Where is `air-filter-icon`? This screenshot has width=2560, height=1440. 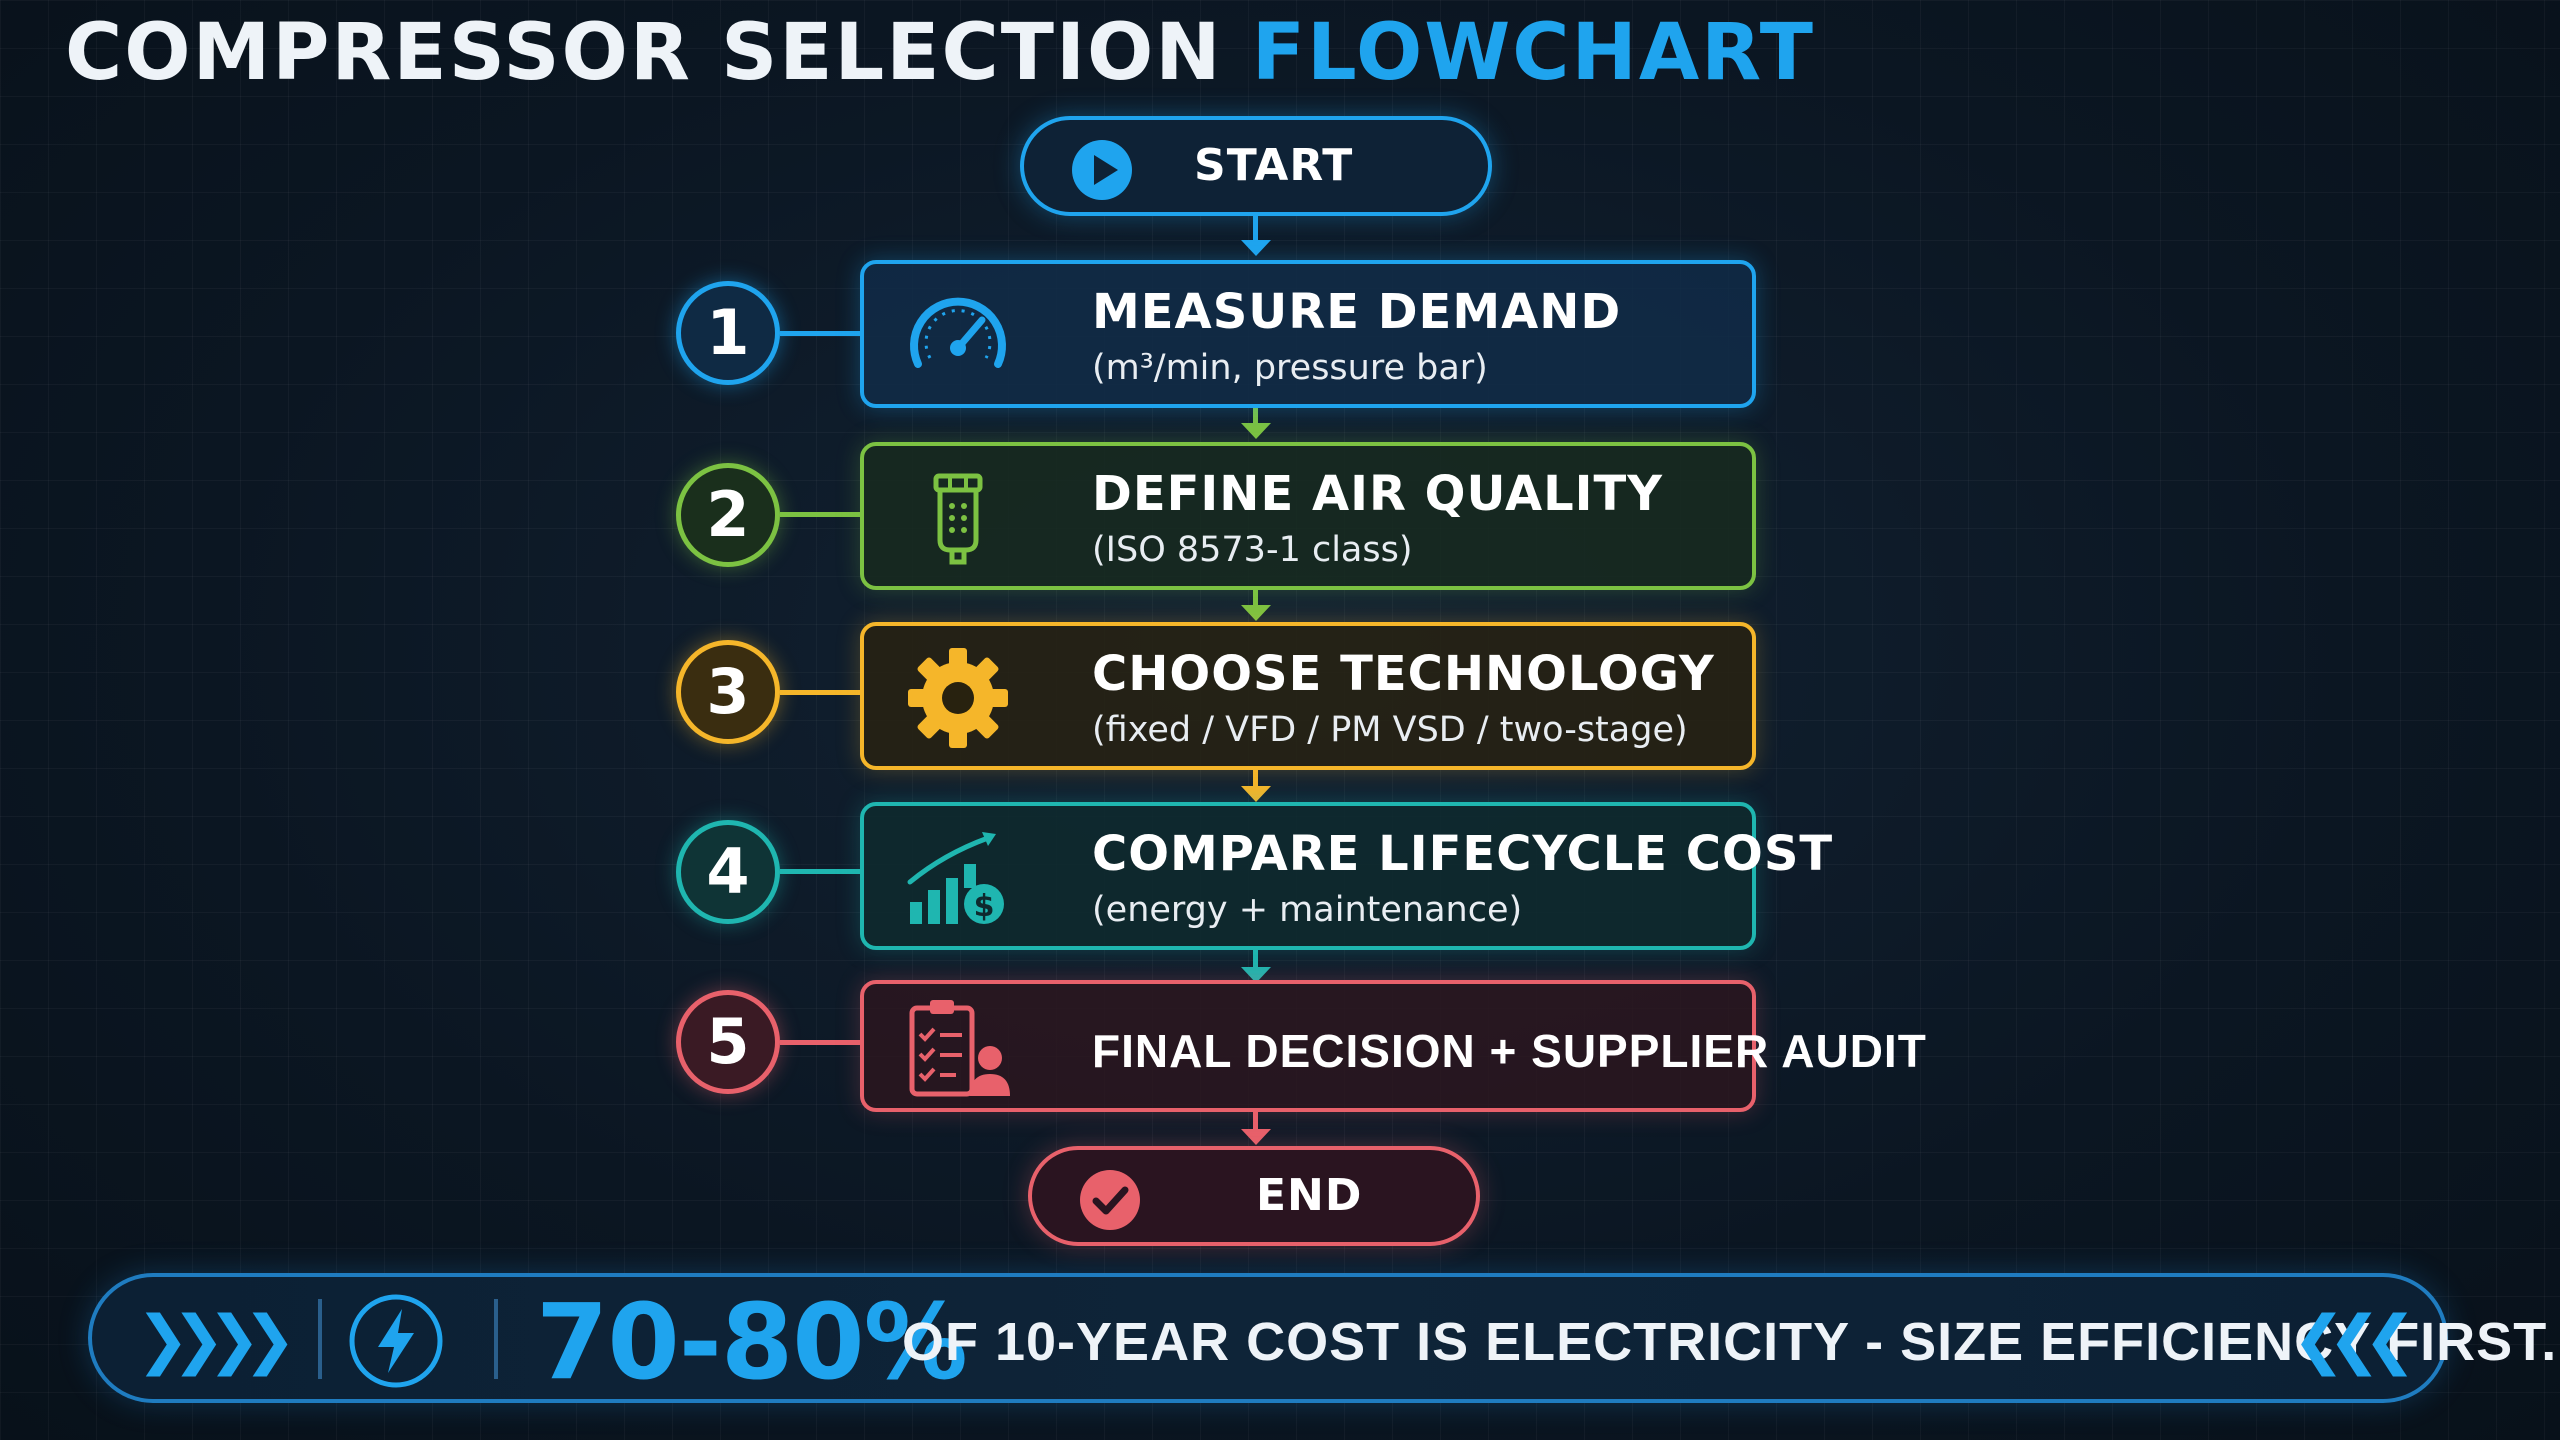 air-filter-icon is located at coordinates (958, 519).